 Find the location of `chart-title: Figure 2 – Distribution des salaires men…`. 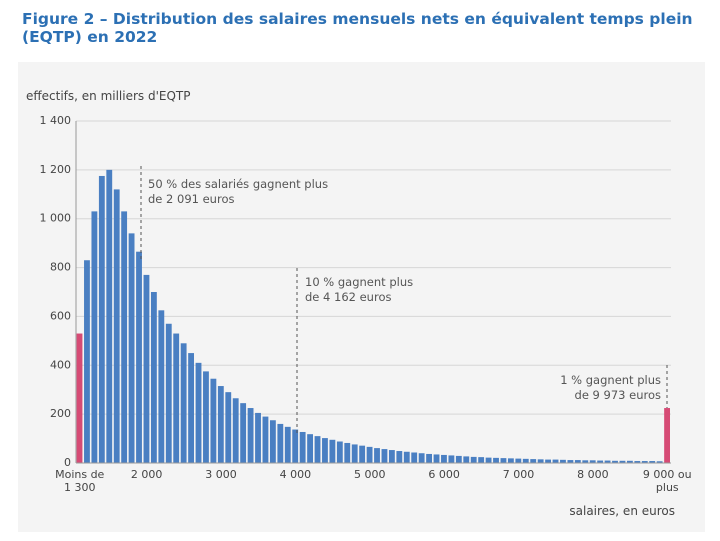

chart-title: Figure 2 – Distribution des salaires men… is located at coordinates (357, 28).